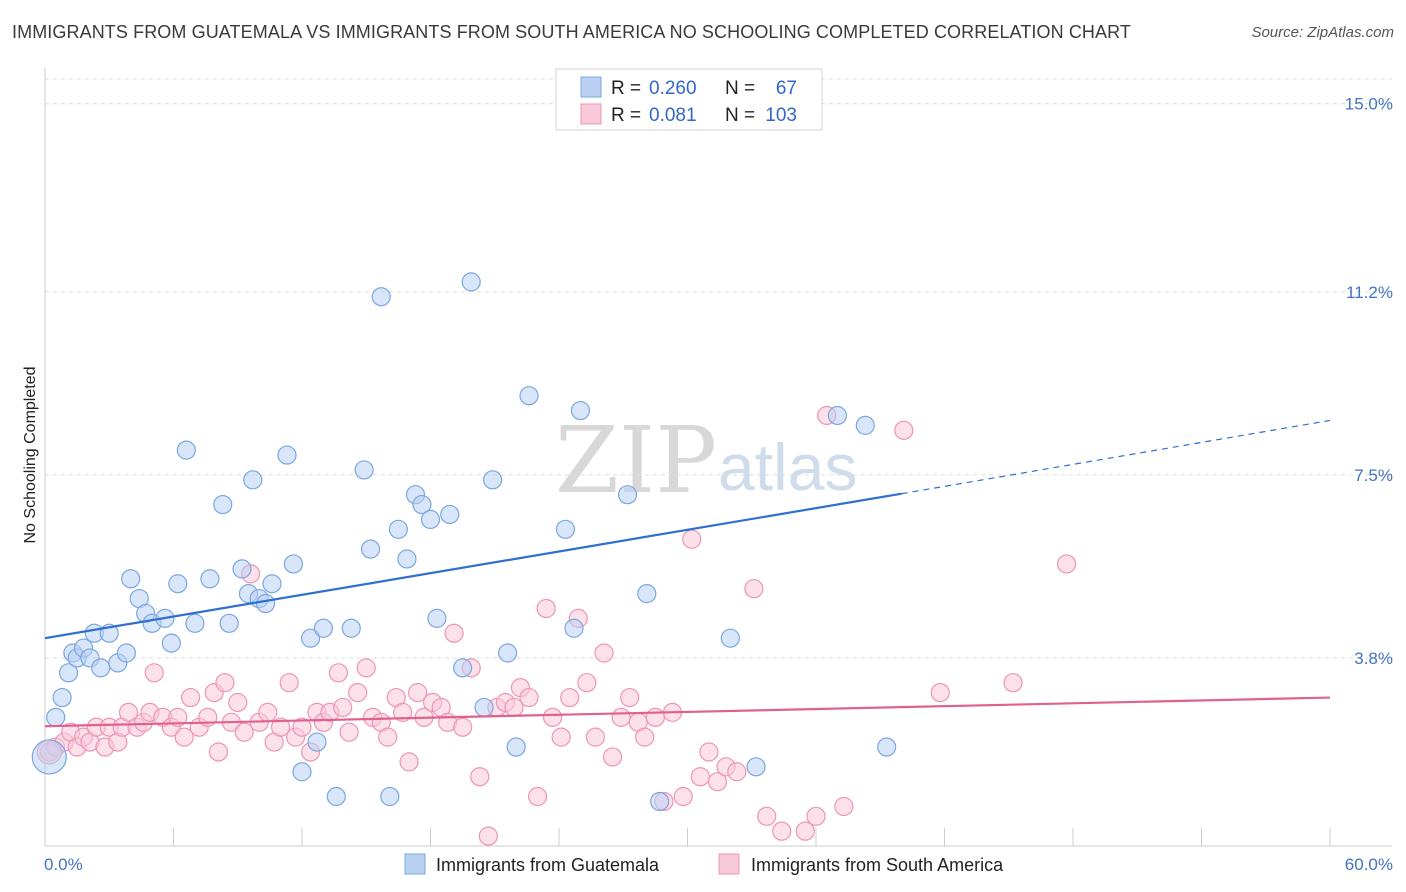 This screenshot has width=1406, height=892. What do you see at coordinates (591, 87) in the screenshot?
I see `legend-swatch-guatemala` at bounding box center [591, 87].